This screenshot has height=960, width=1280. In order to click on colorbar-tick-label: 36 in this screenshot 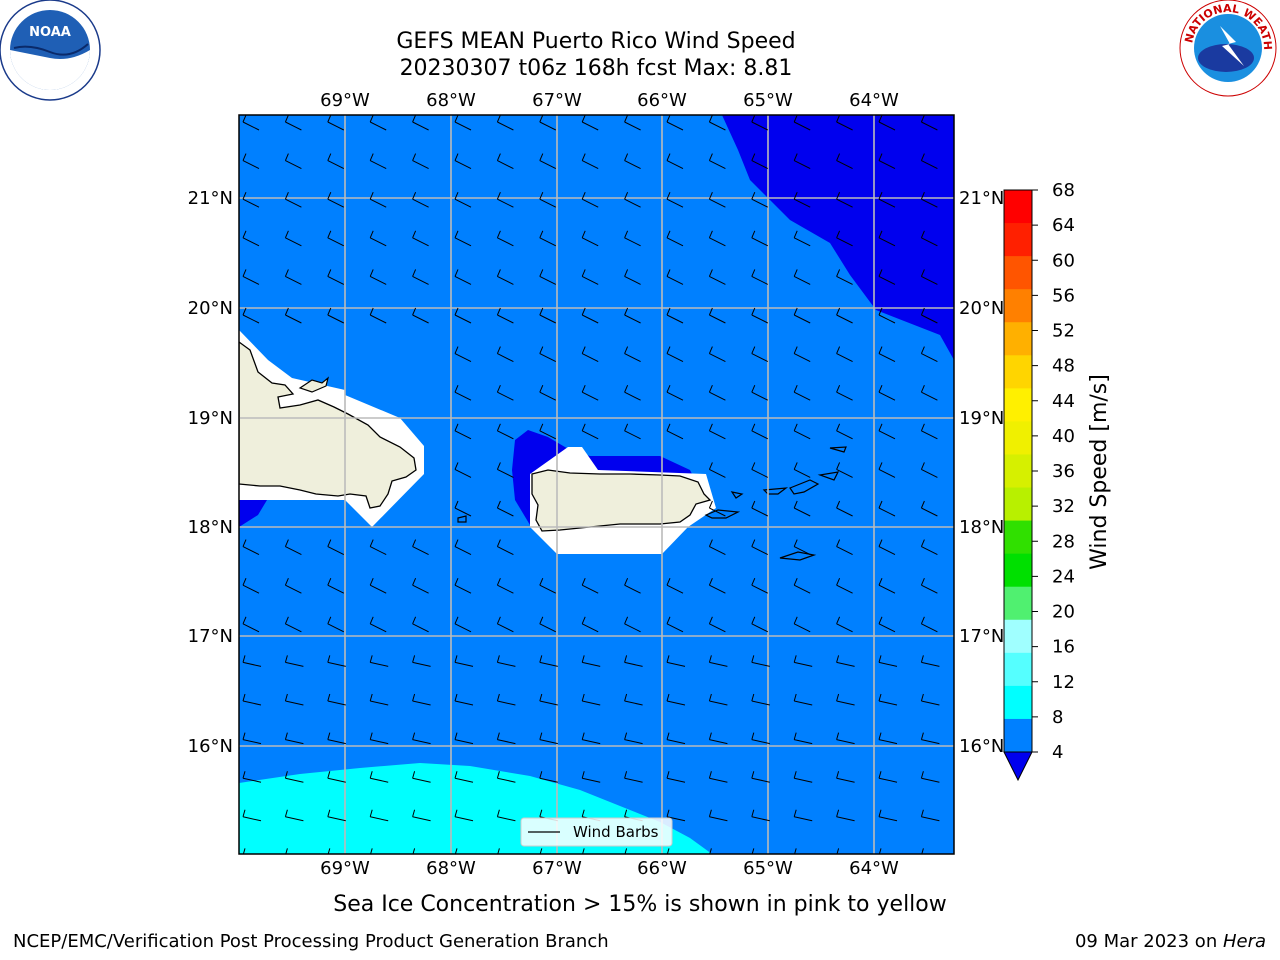, I will do `click(1063, 471)`.